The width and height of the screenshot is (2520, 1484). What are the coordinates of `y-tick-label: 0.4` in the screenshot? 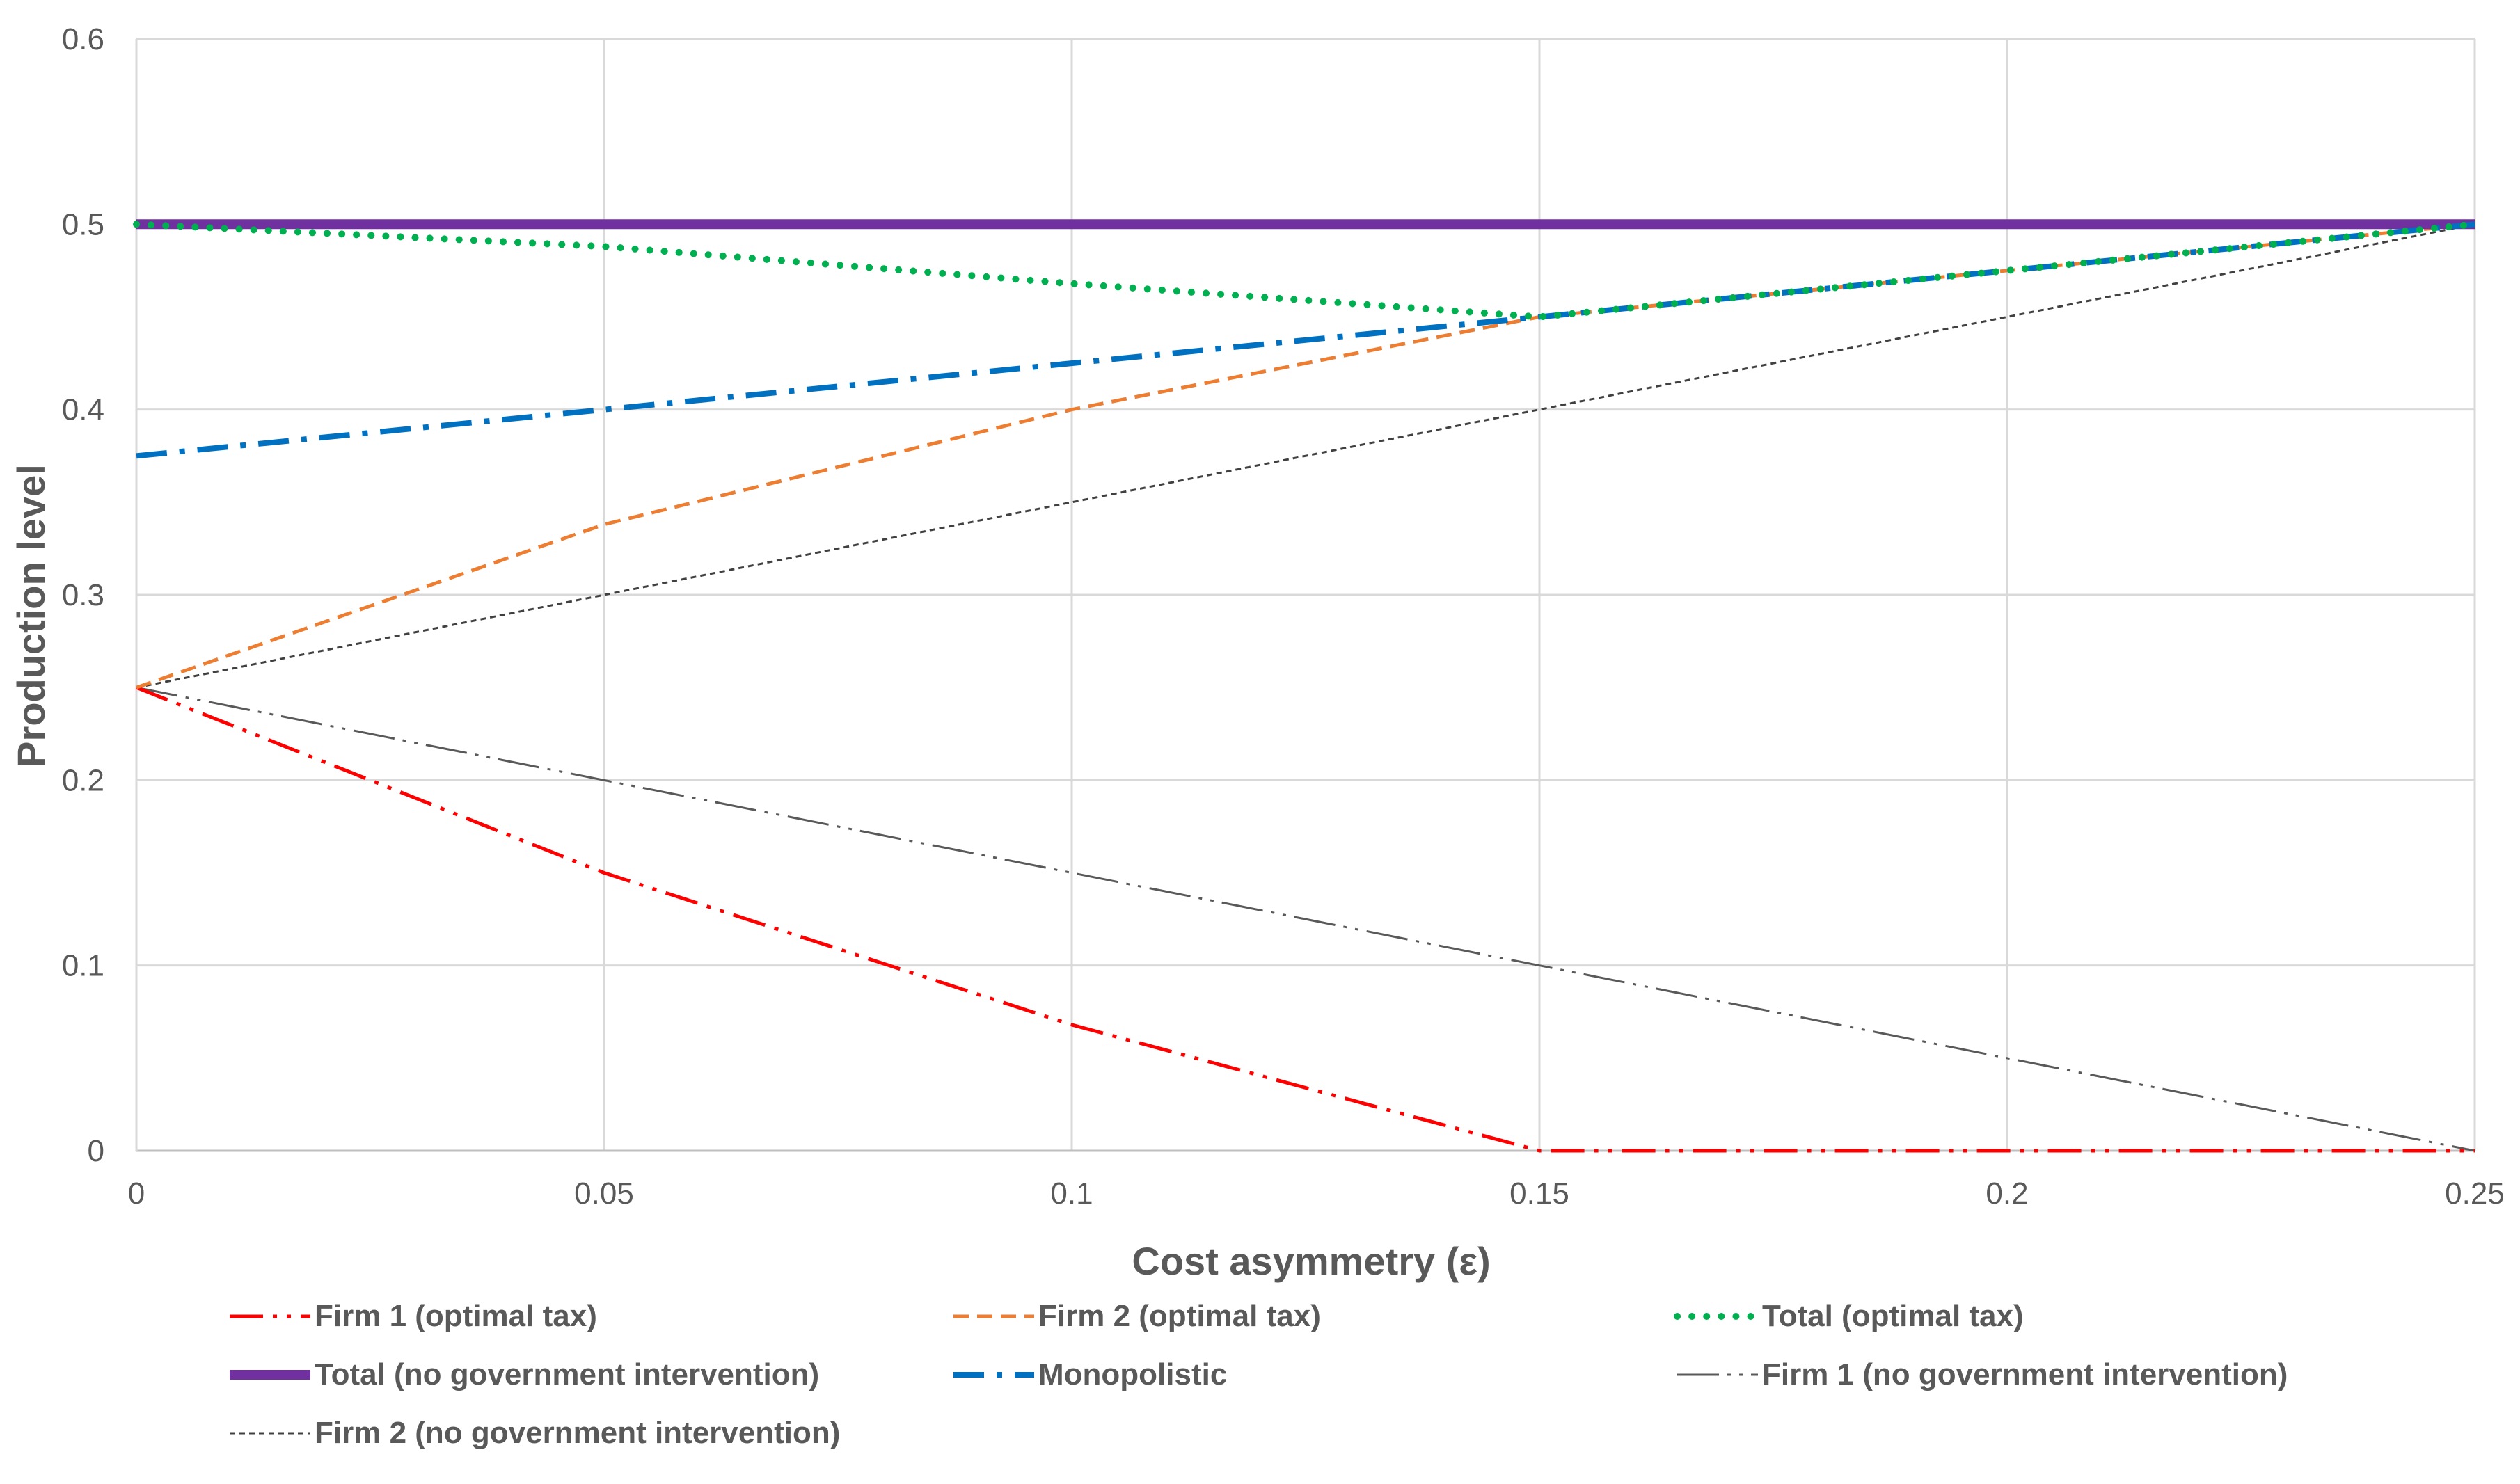 It's located at (83, 410).